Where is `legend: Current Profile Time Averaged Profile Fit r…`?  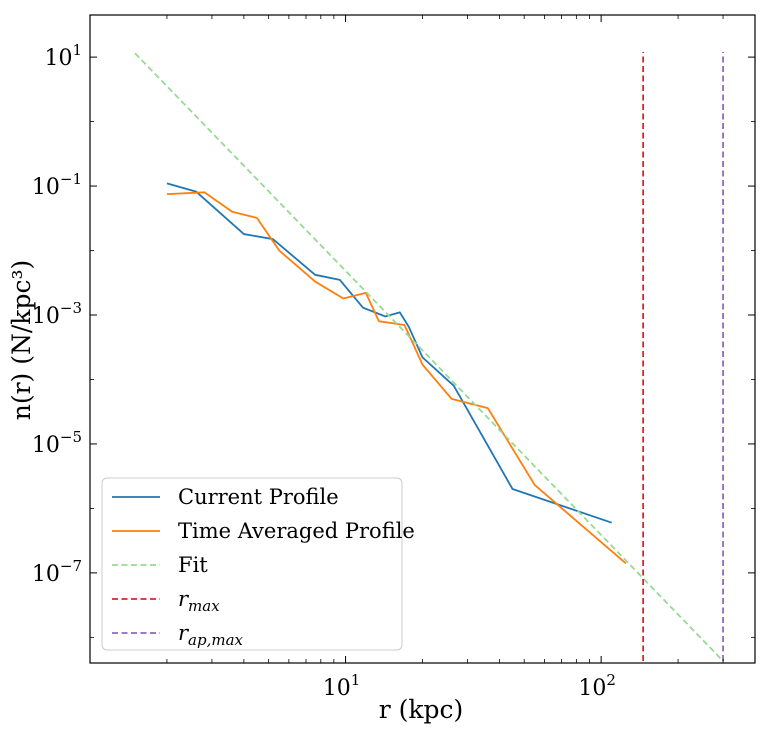
legend: Current Profile Time Averaged Profile Fit r… is located at coordinates (258, 564).